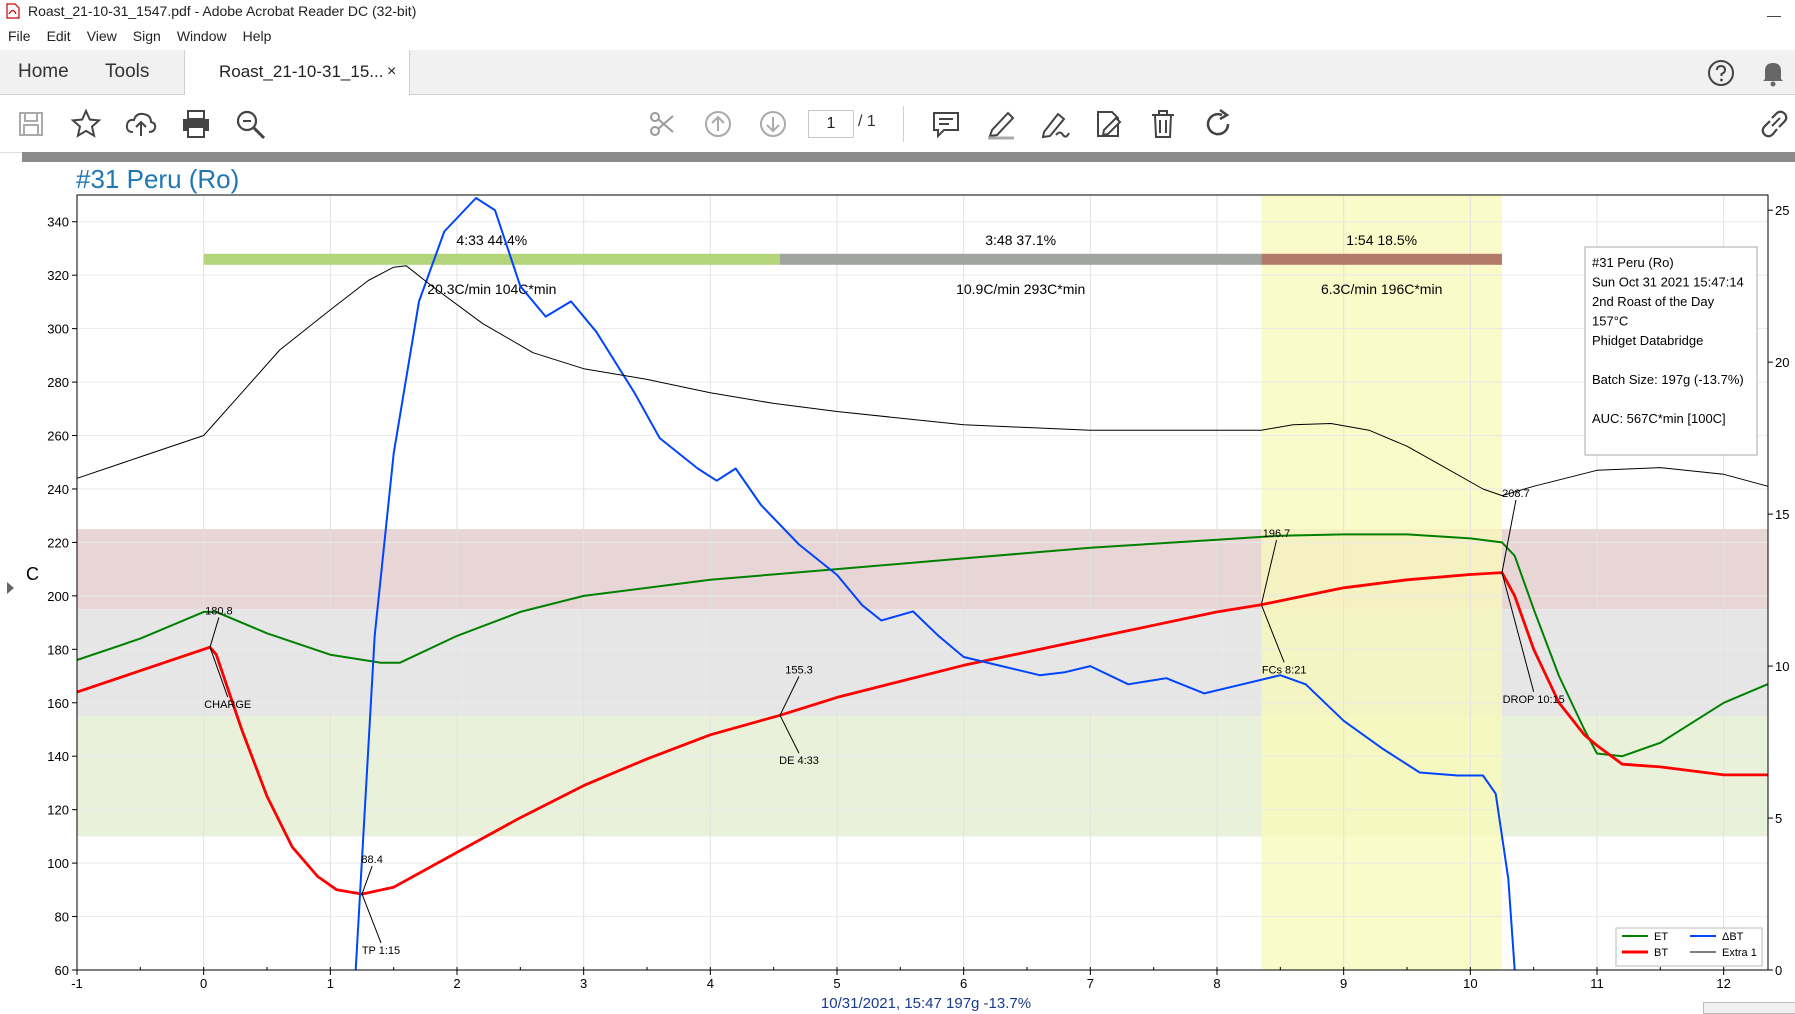 The height and width of the screenshot is (1014, 1795). What do you see at coordinates (946, 124) in the screenshot?
I see `comment-icon` at bounding box center [946, 124].